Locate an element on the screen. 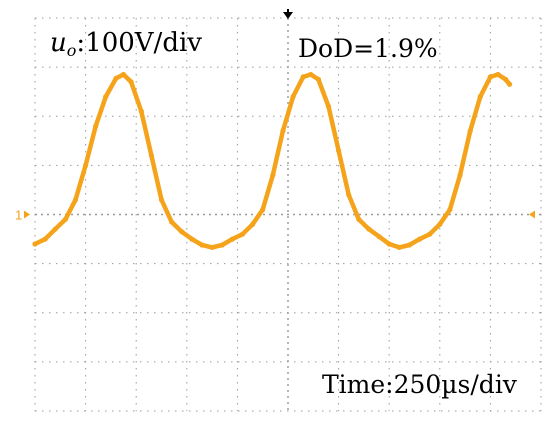 This screenshot has height=429, width=550. channel-symbol: u is located at coordinates (58, 43).